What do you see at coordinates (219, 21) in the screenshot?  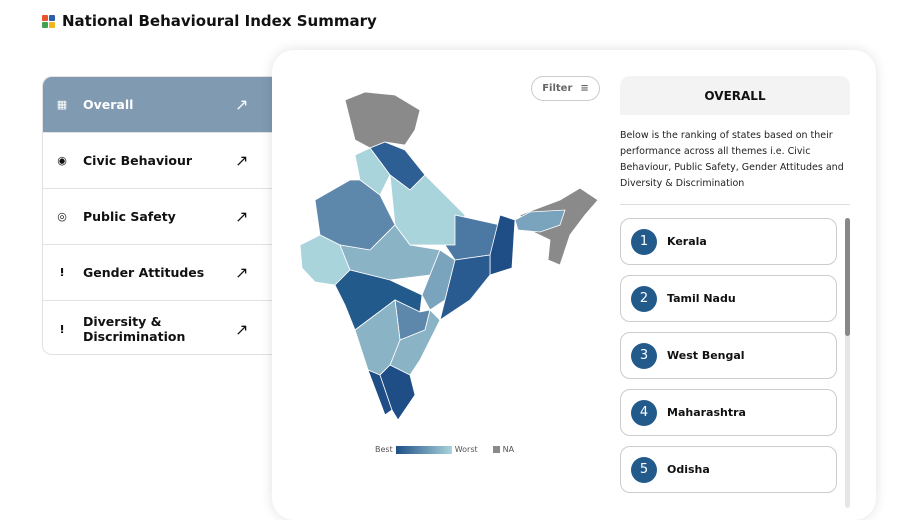 I see `page-title-text: National Behavioural Index Summary` at bounding box center [219, 21].